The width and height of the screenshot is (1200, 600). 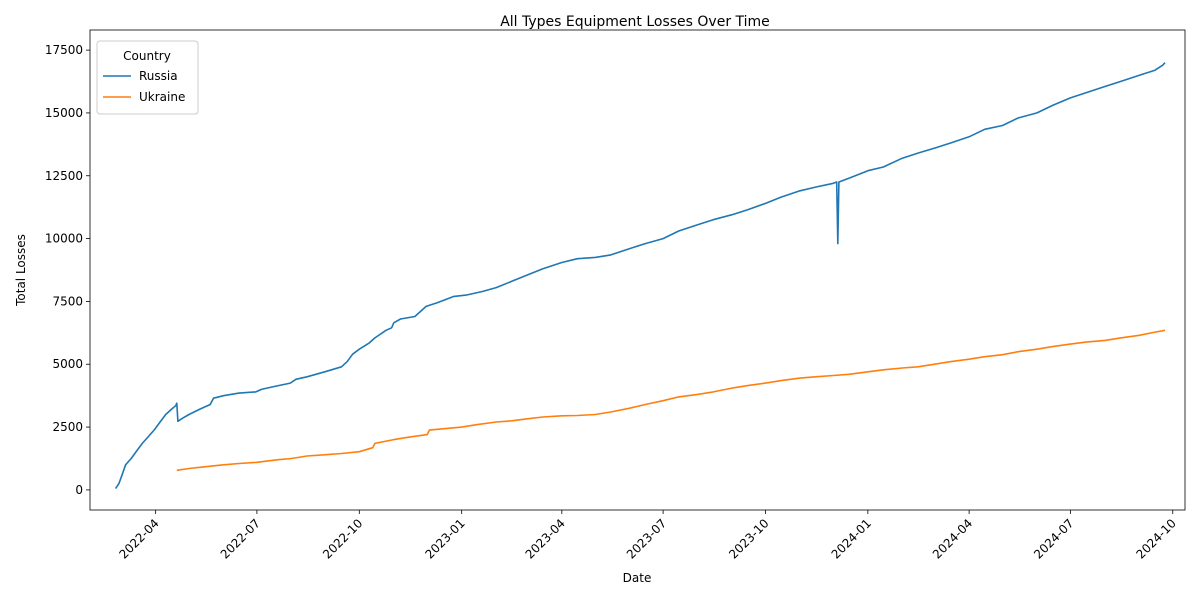 What do you see at coordinates (635, 22) in the screenshot?
I see `chart-title: All Types Equipment Losses Over Time` at bounding box center [635, 22].